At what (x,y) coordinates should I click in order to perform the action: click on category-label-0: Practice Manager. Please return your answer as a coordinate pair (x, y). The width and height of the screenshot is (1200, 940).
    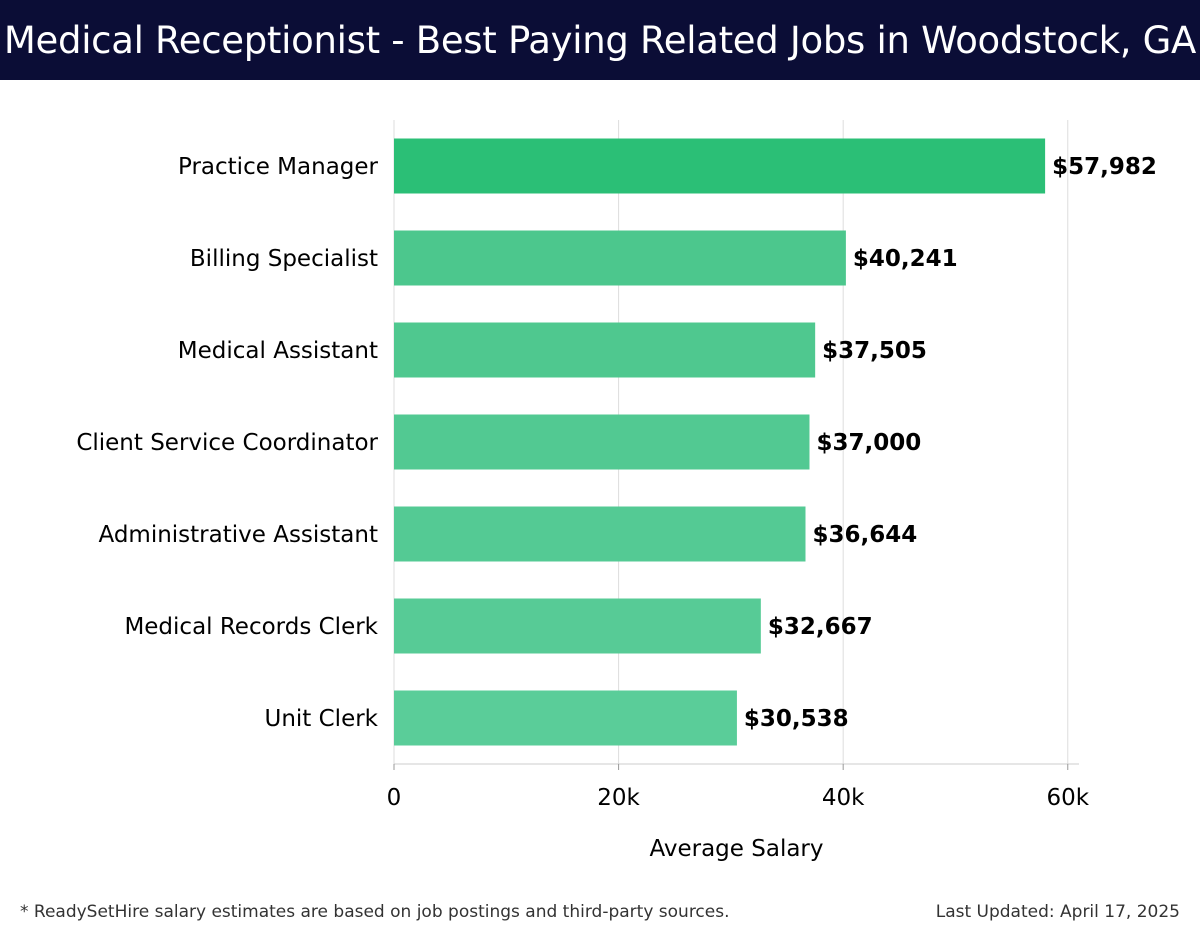
    Looking at the image, I should click on (278, 167).